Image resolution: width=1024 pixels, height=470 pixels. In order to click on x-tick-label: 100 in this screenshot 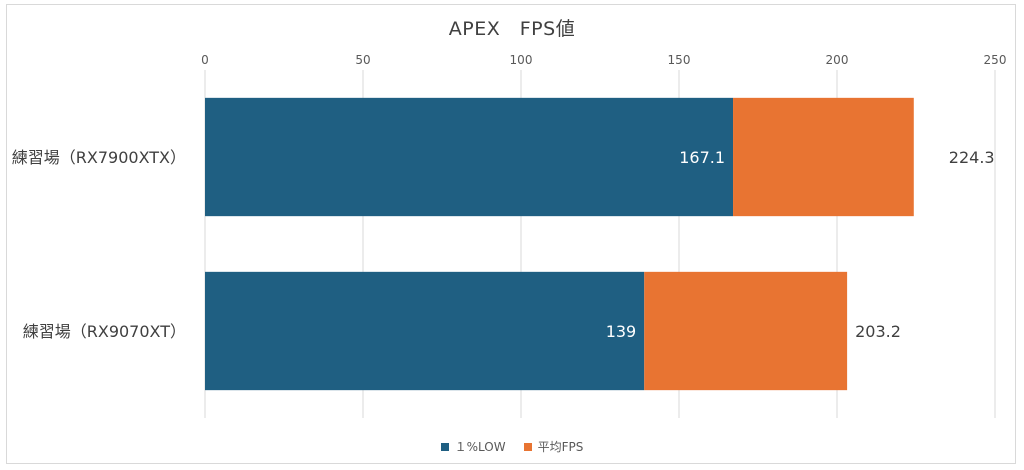, I will do `click(521, 60)`.